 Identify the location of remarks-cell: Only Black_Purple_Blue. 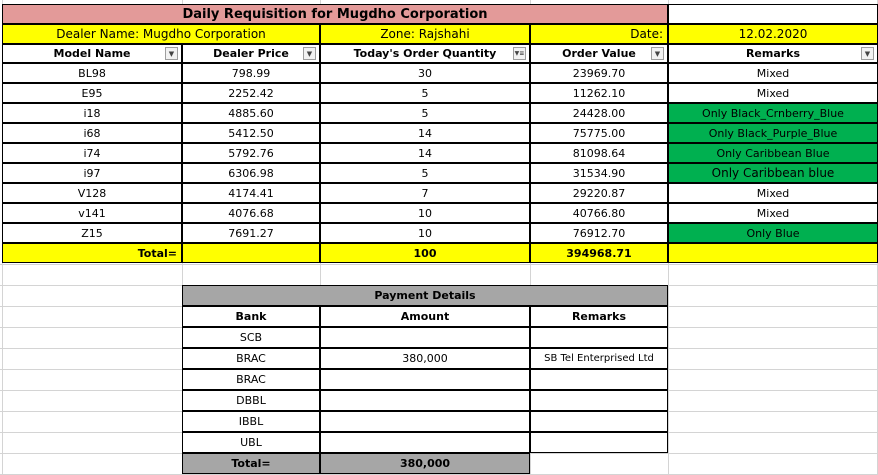
(773, 133).